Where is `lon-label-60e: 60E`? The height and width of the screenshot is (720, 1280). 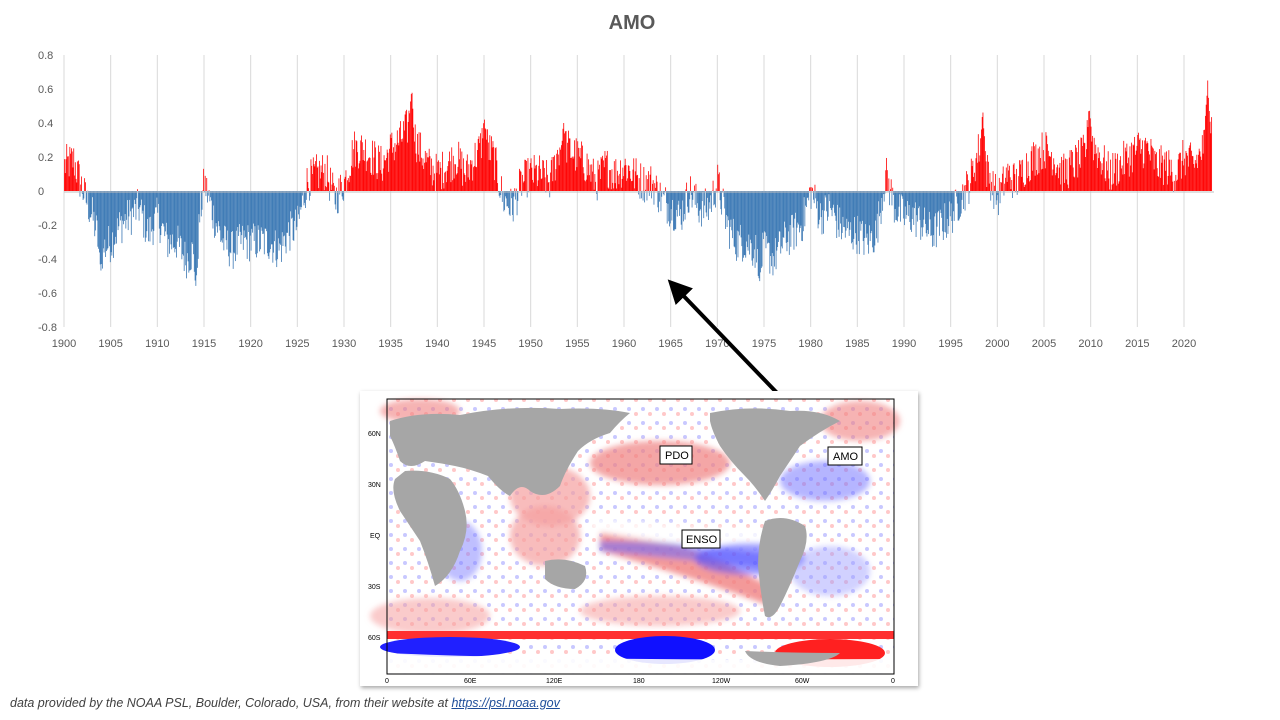 lon-label-60e: 60E is located at coordinates (470, 681).